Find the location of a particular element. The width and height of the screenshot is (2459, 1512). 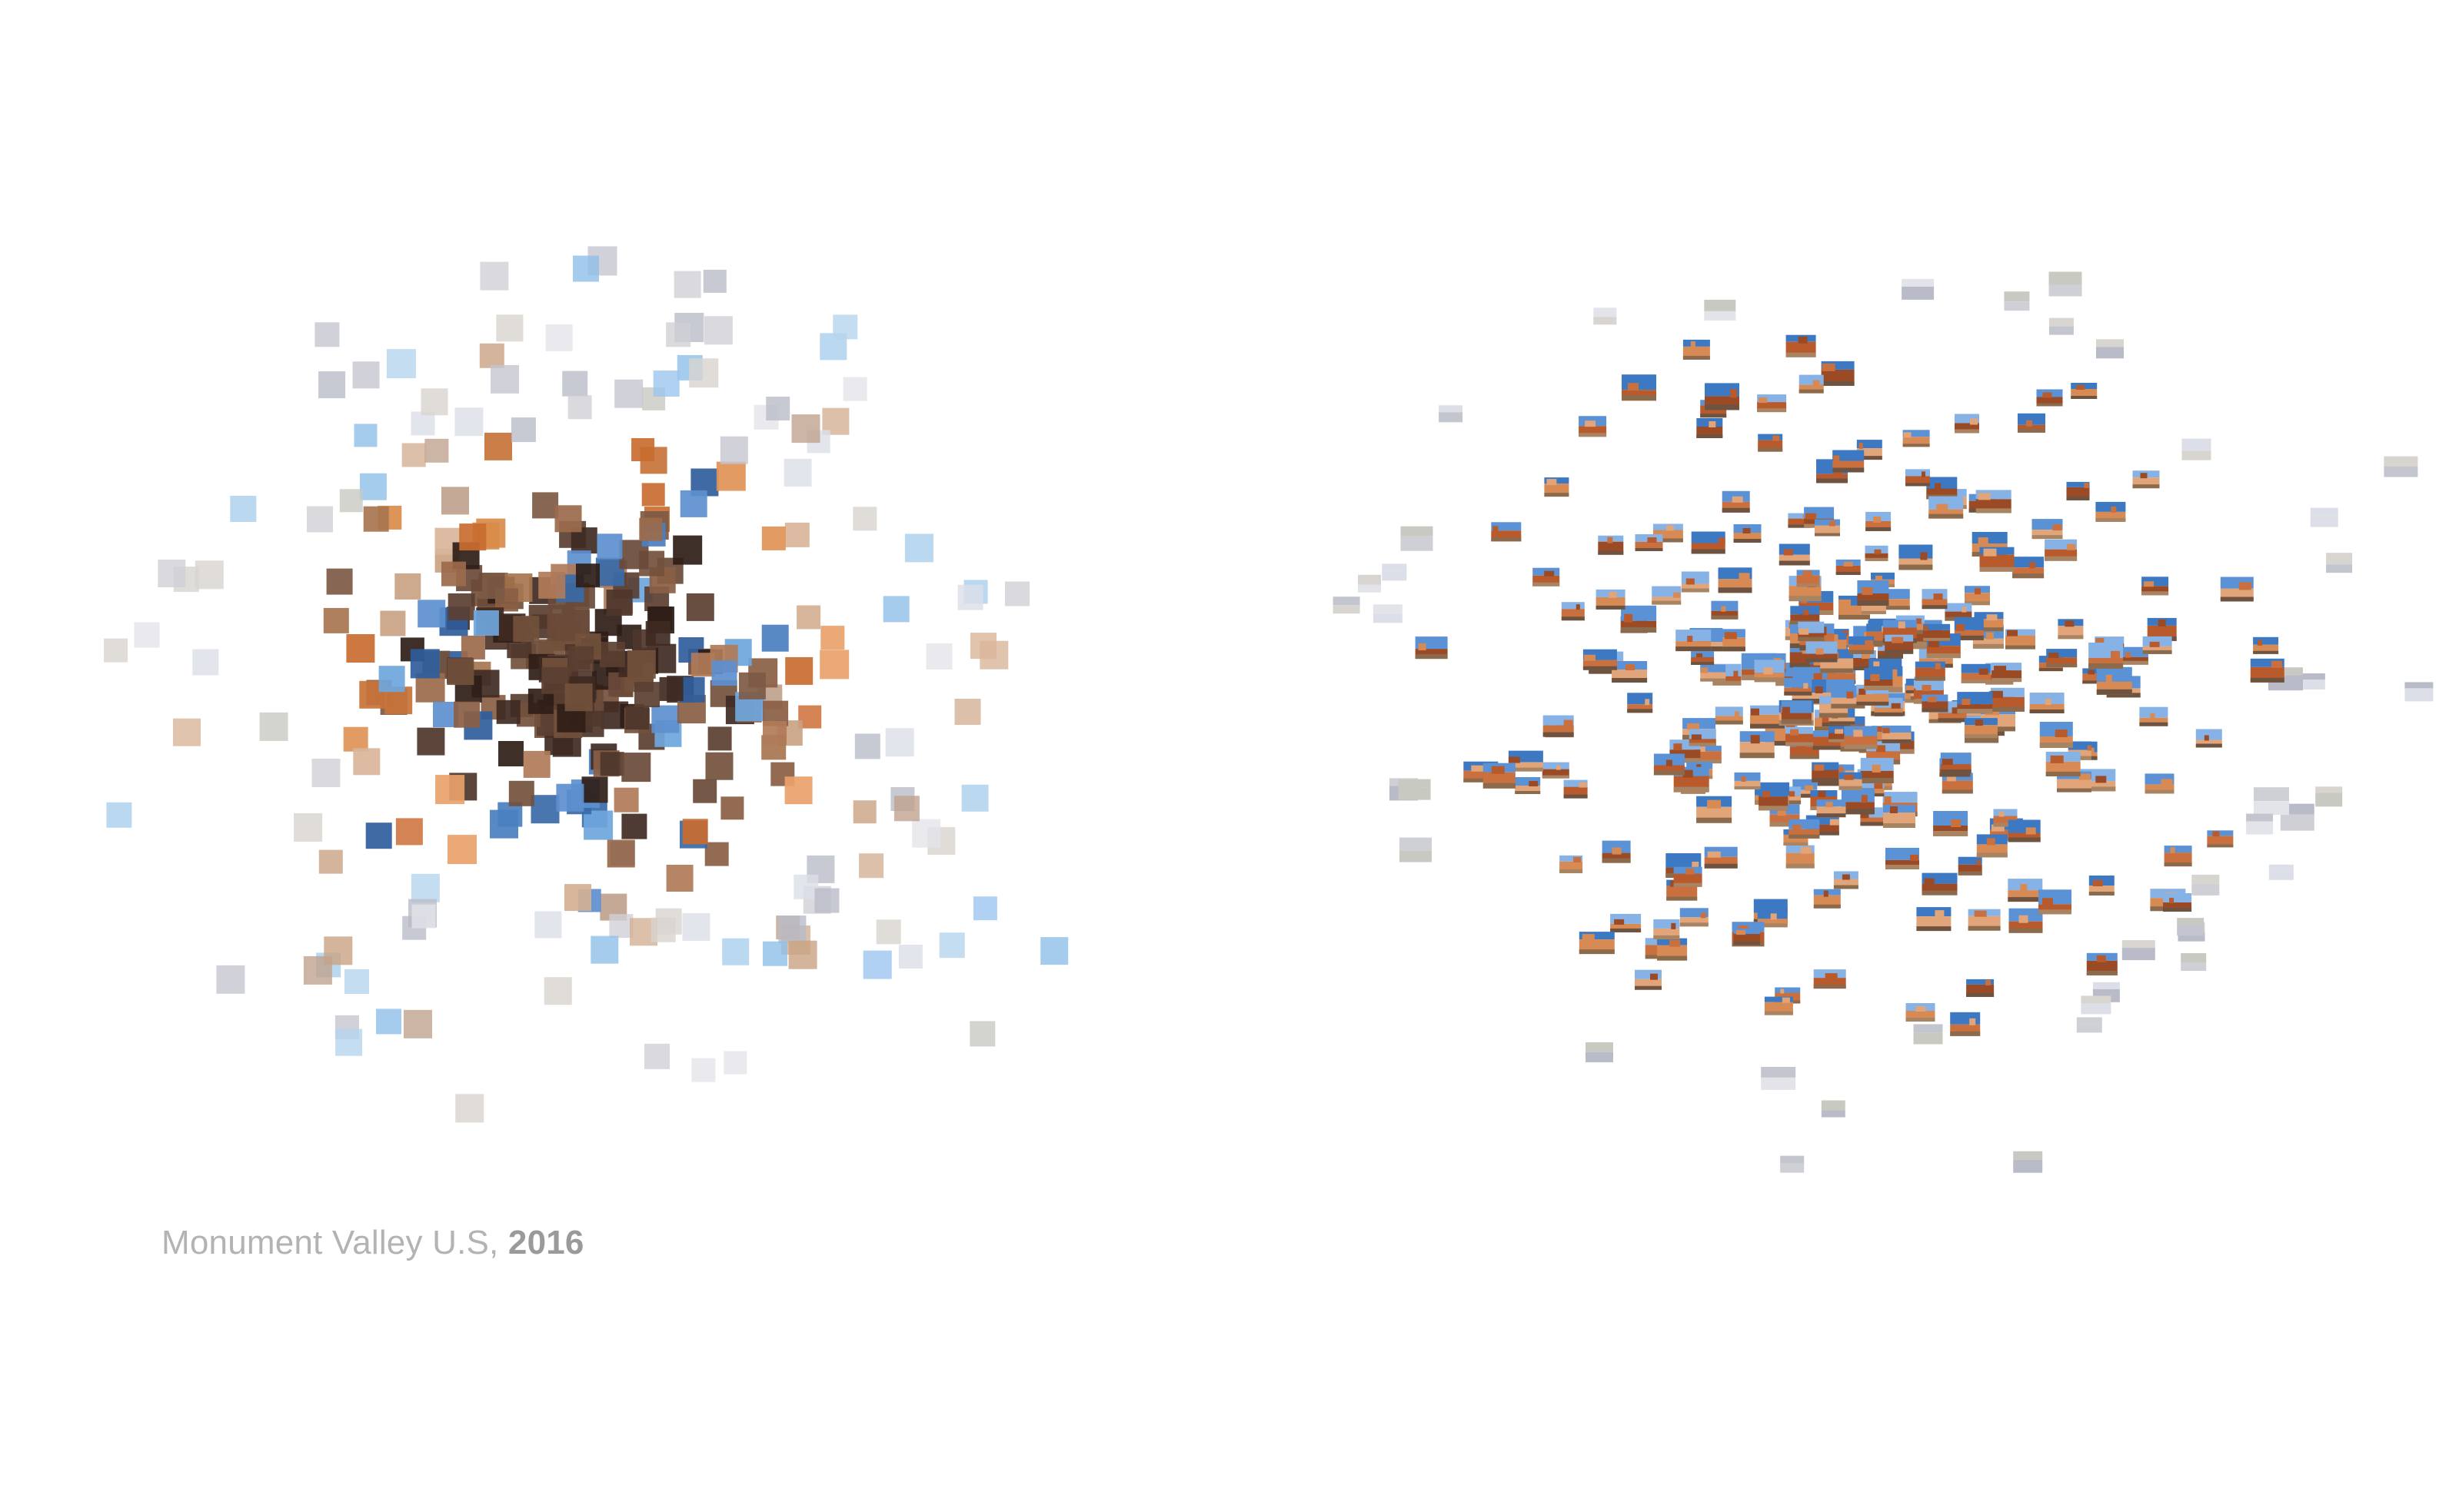

caption: Monument Valley U.S, 2016 is located at coordinates (372, 1243).